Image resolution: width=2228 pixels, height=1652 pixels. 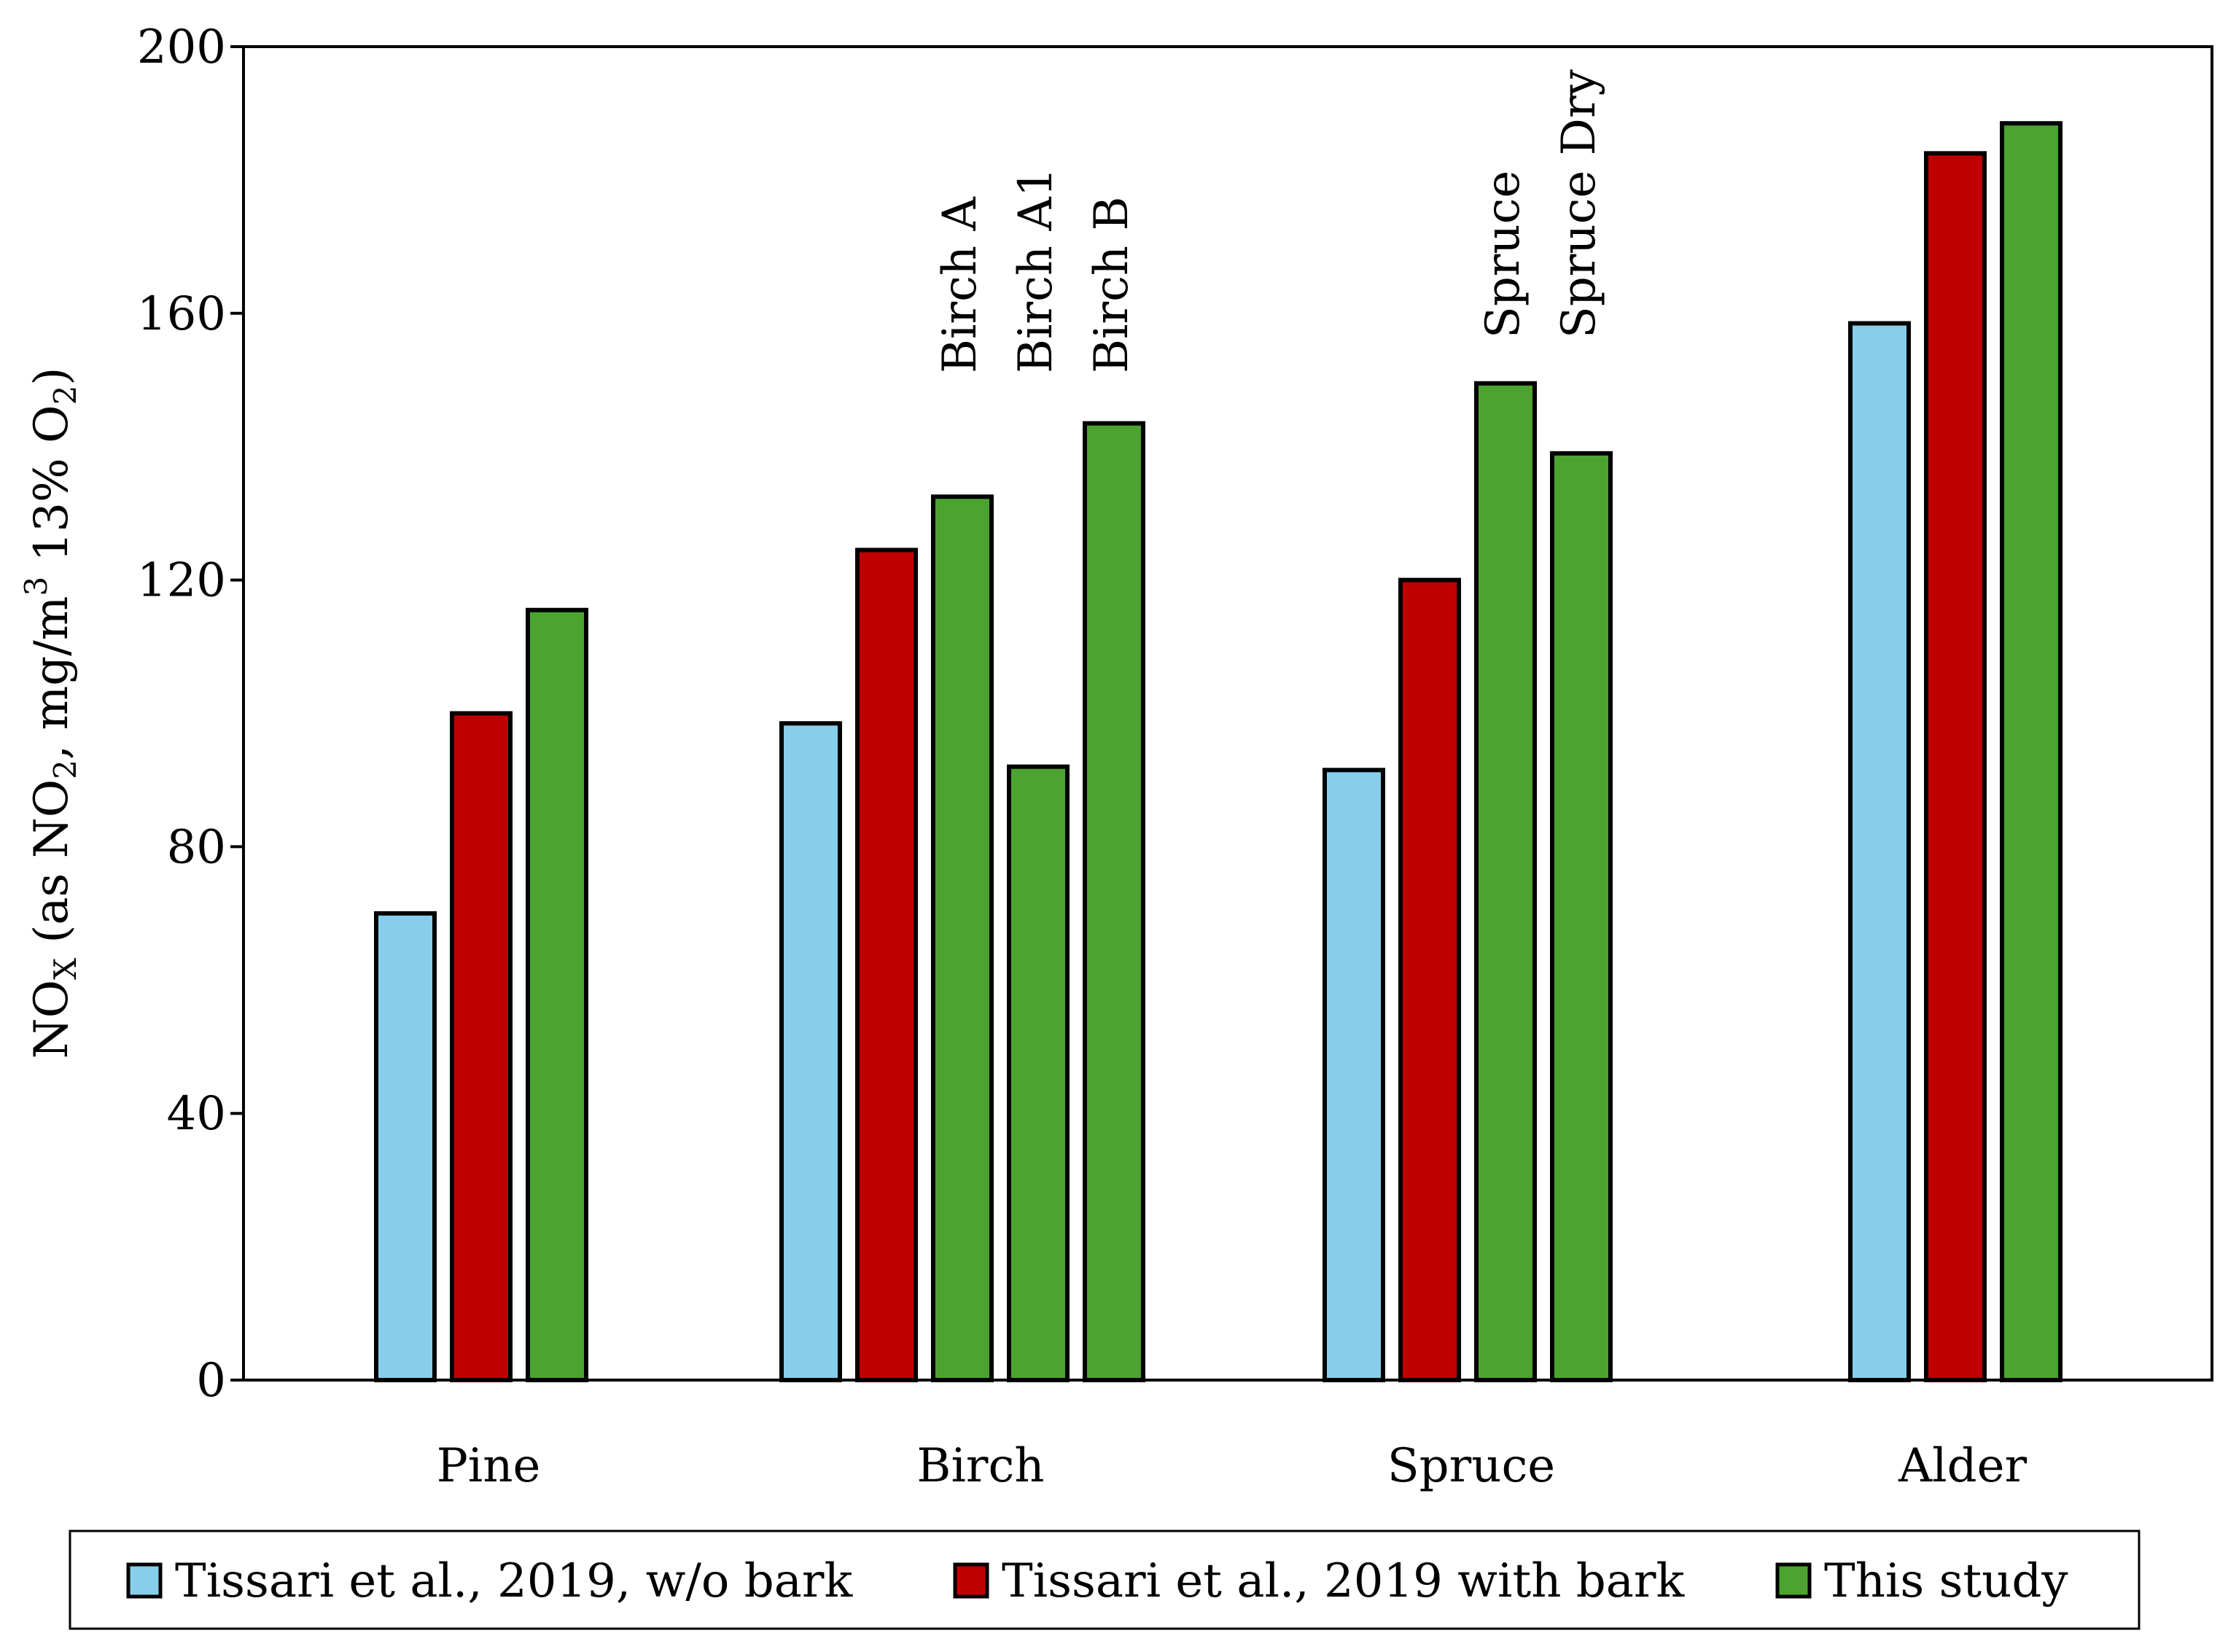 I want to click on y-tick-label: 80, so click(x=196, y=847).